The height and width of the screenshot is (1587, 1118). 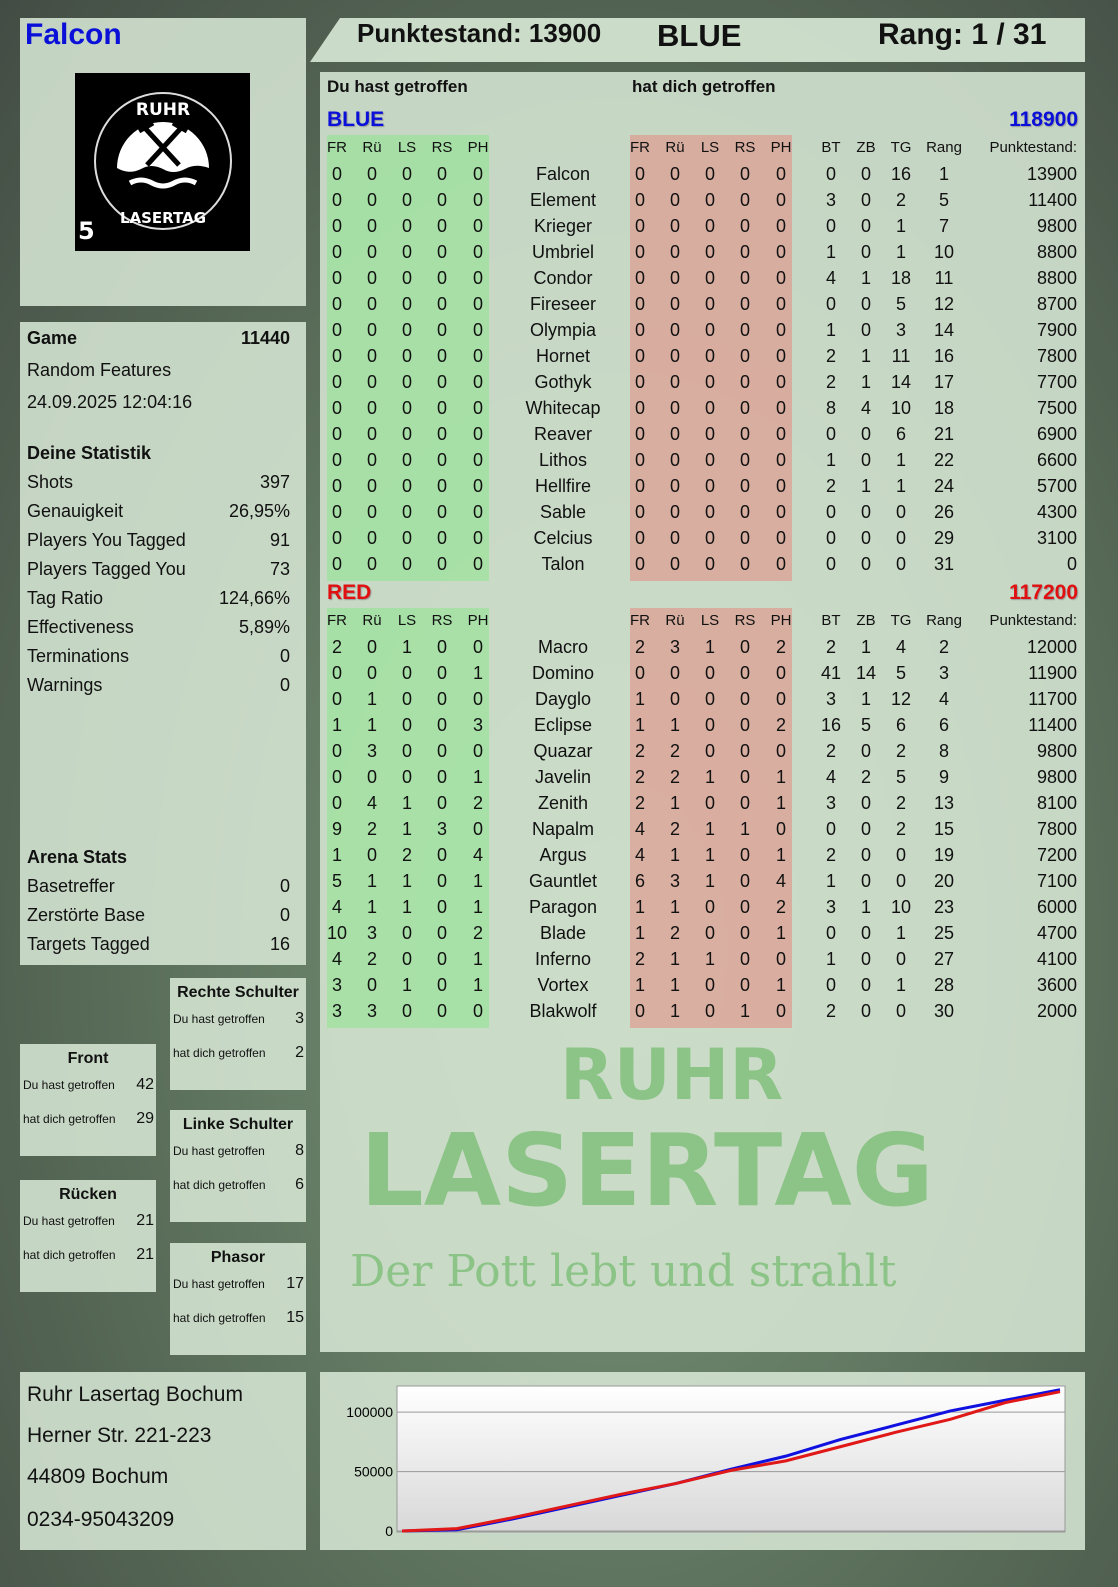 What do you see at coordinates (163, 218) in the screenshot?
I see `svg-text: LASERTAG` at bounding box center [163, 218].